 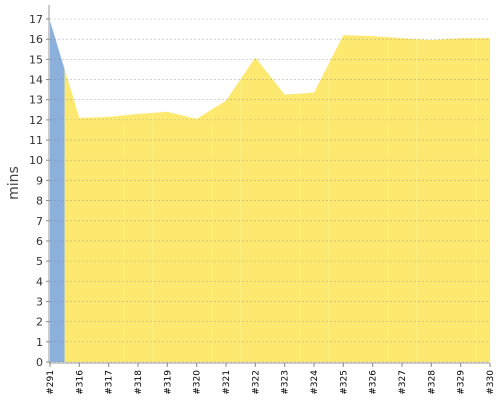 What do you see at coordinates (36, 39) in the screenshot?
I see `y-tick-label: 16` at bounding box center [36, 39].